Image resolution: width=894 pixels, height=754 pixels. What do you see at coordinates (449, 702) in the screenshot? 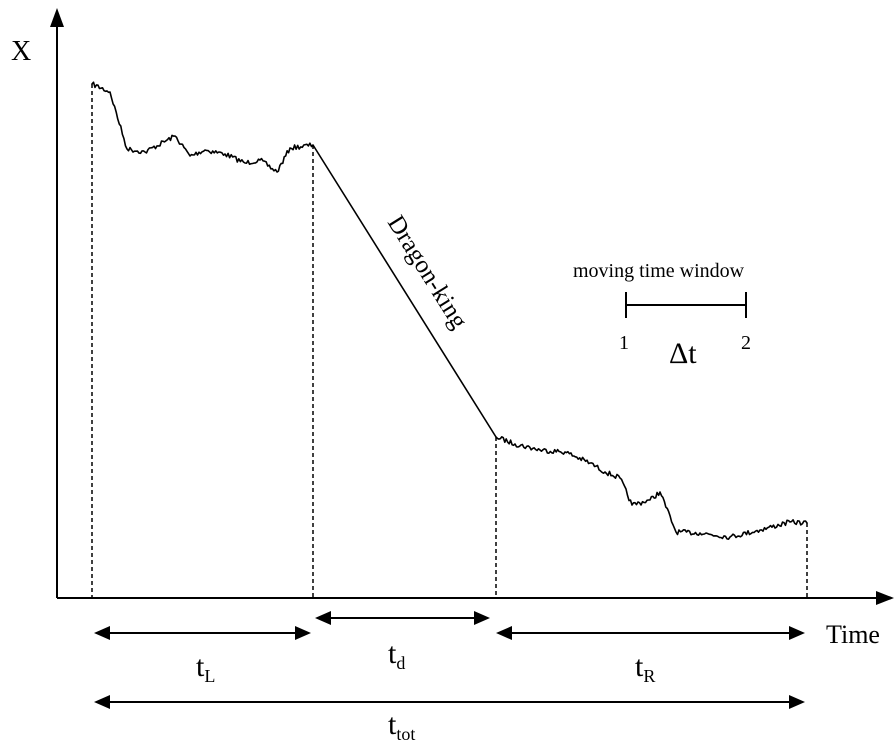
I see `interval-total-arrow` at bounding box center [449, 702].